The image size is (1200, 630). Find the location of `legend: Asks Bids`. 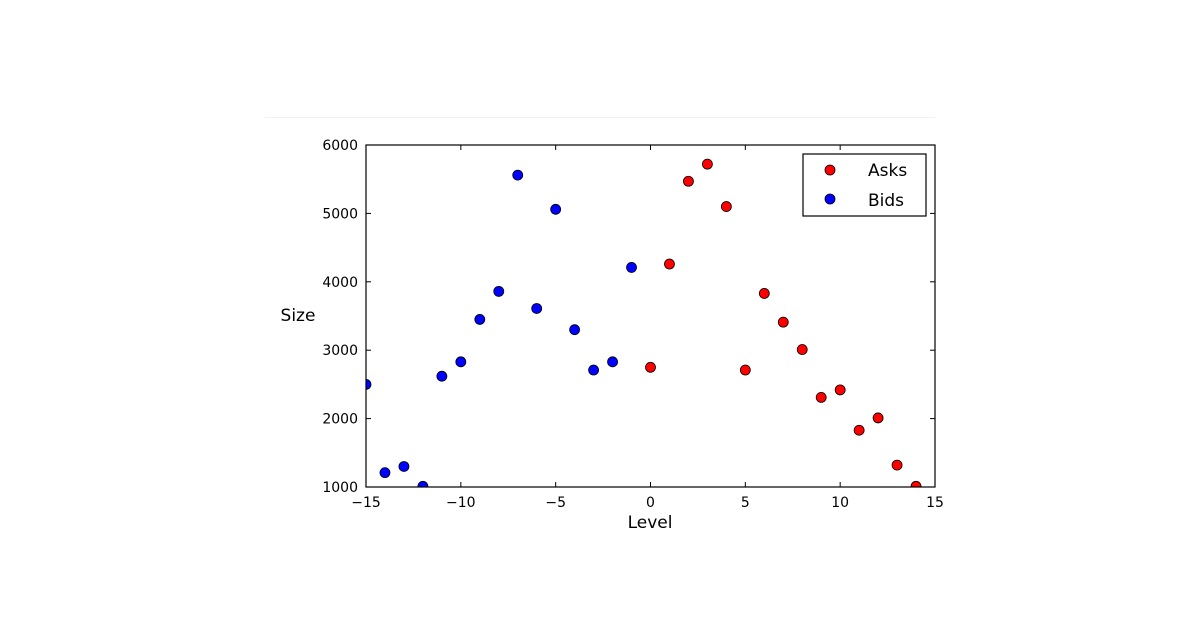

legend: Asks Bids is located at coordinates (864, 185).